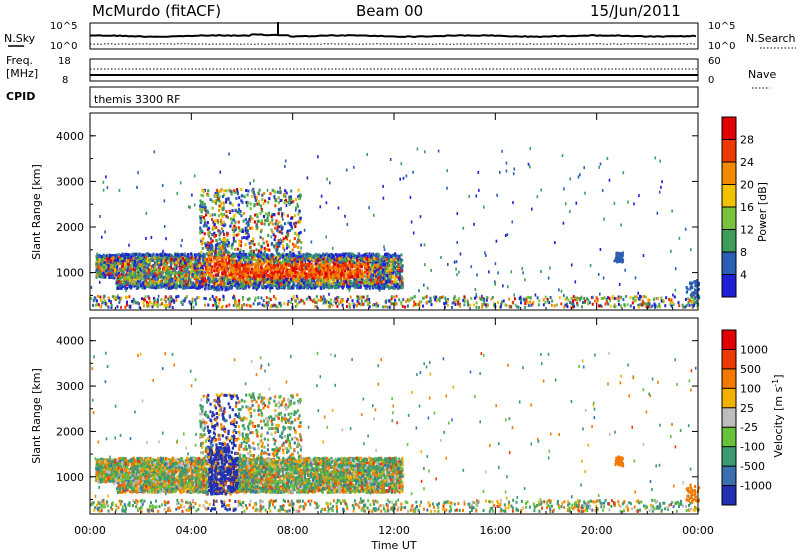 The image size is (800, 554). What do you see at coordinates (635, 11) in the screenshot?
I see `date-title: 15/Jun/2011` at bounding box center [635, 11].